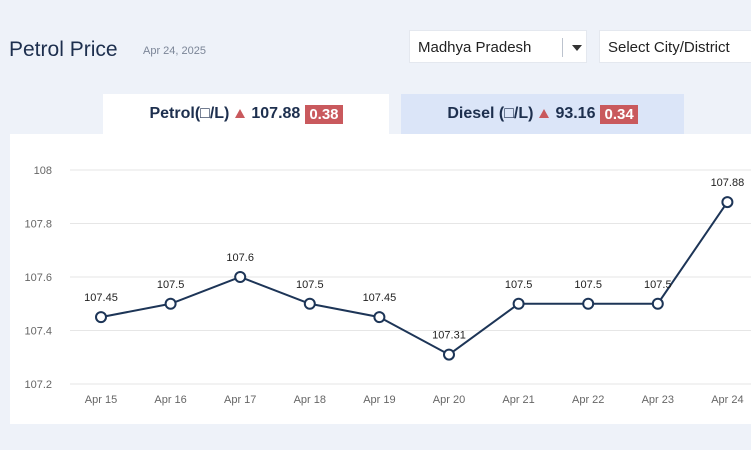 This screenshot has height=450, width=751. What do you see at coordinates (38, 385) in the screenshot?
I see `y-tick-label: 107.2` at bounding box center [38, 385].